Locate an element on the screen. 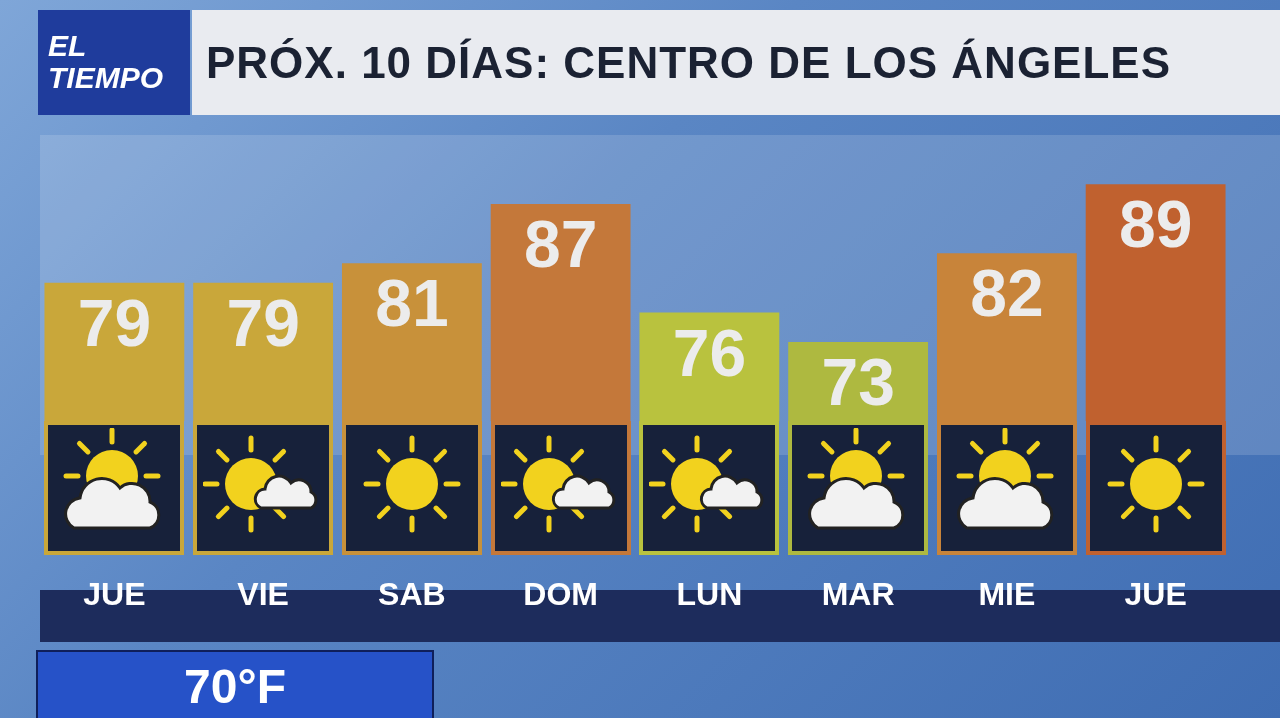 The height and width of the screenshot is (718, 1280). x-tick-label: MIE is located at coordinates (1007, 594).